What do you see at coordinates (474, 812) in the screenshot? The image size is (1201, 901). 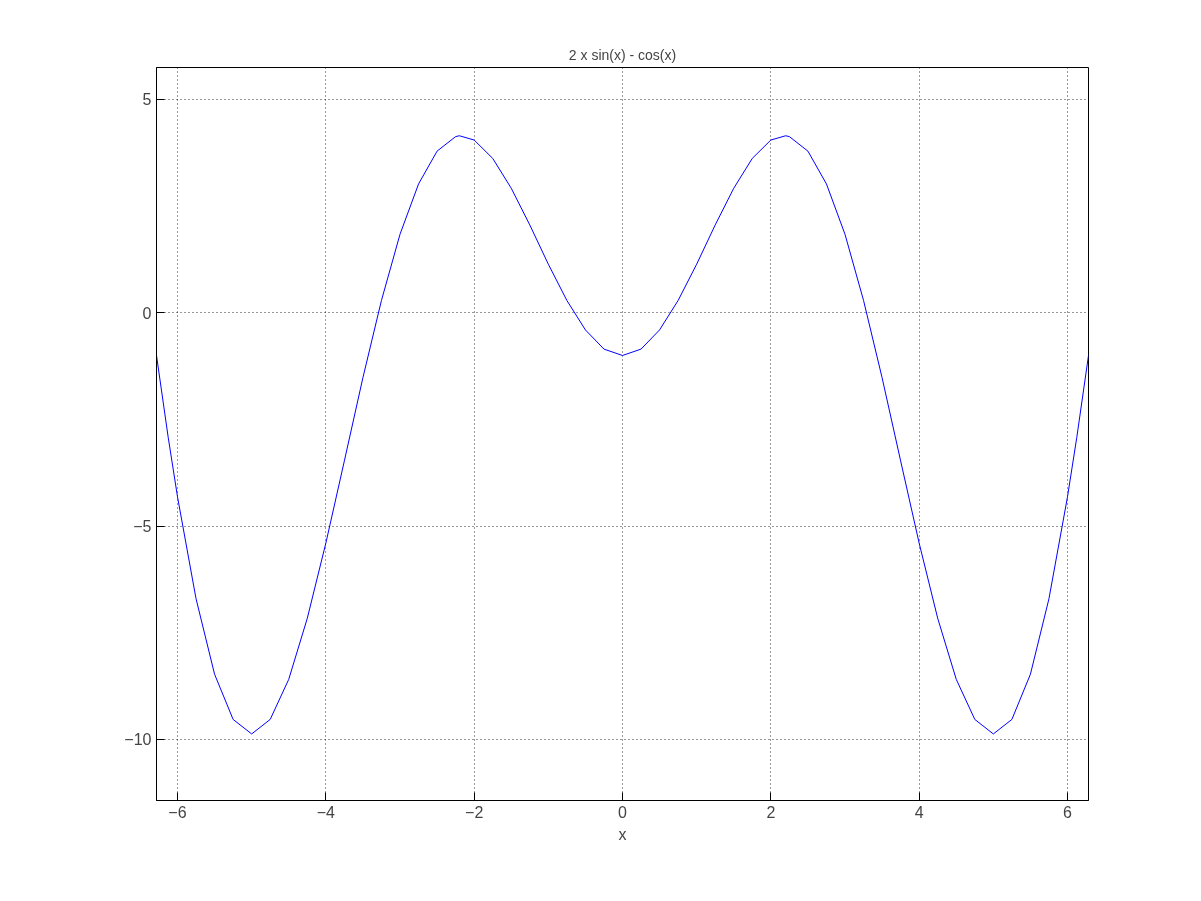 I see `x-tick-label: −2` at bounding box center [474, 812].